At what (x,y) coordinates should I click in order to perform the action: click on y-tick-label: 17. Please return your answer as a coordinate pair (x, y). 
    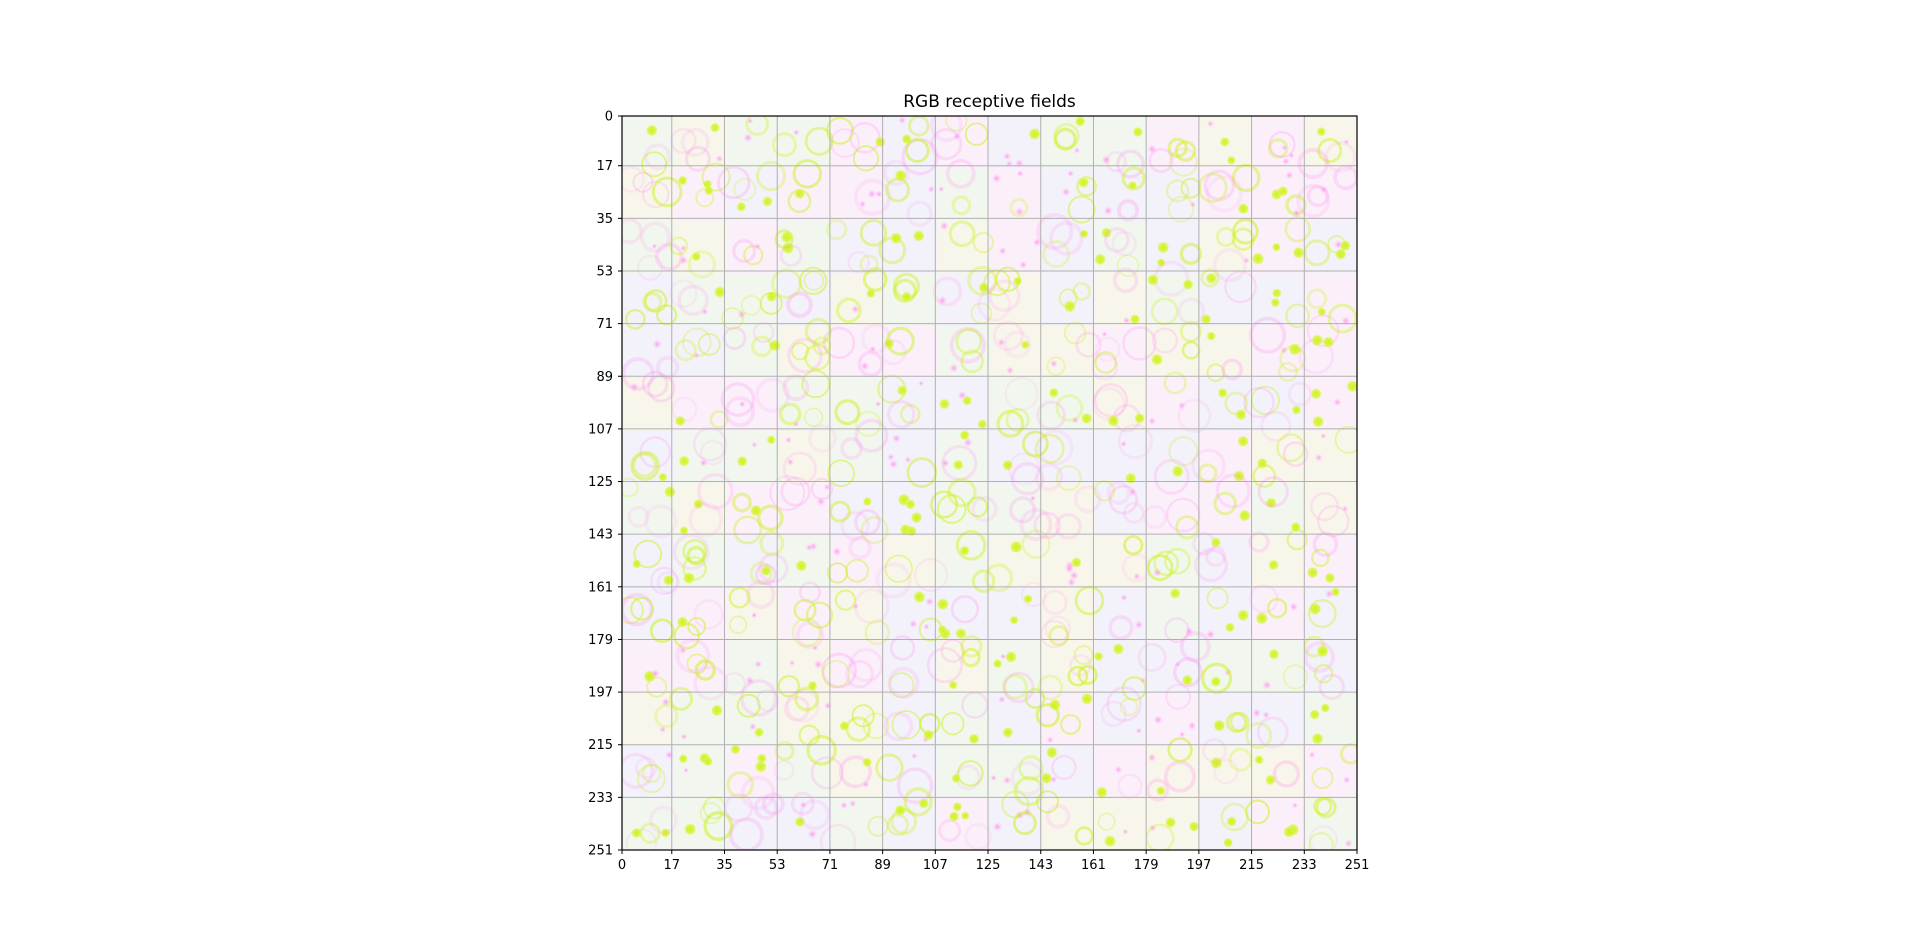
    Looking at the image, I should click on (604, 166).